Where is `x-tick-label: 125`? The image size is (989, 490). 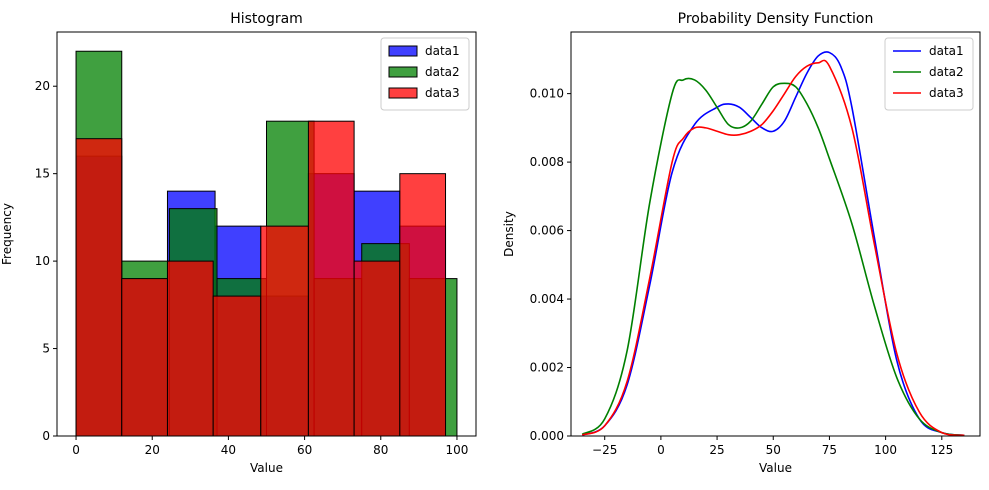 x-tick-label: 125 is located at coordinates (941, 450).